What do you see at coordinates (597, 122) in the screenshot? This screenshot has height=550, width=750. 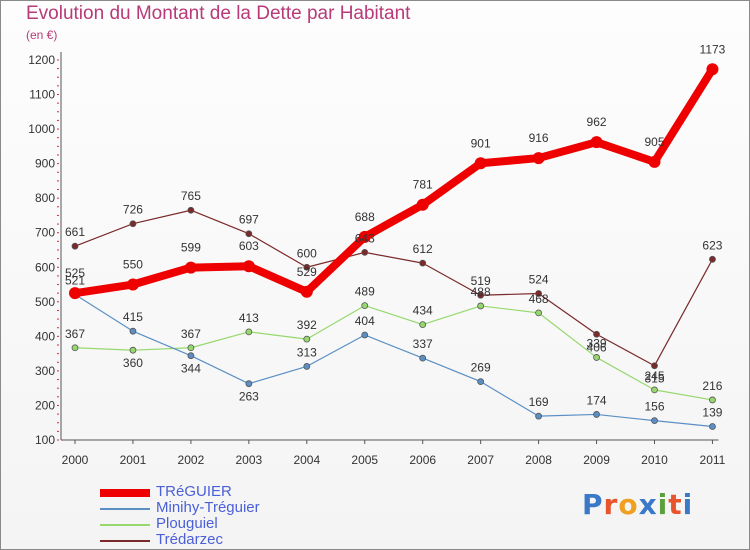 I see `data-label: 962` at bounding box center [597, 122].